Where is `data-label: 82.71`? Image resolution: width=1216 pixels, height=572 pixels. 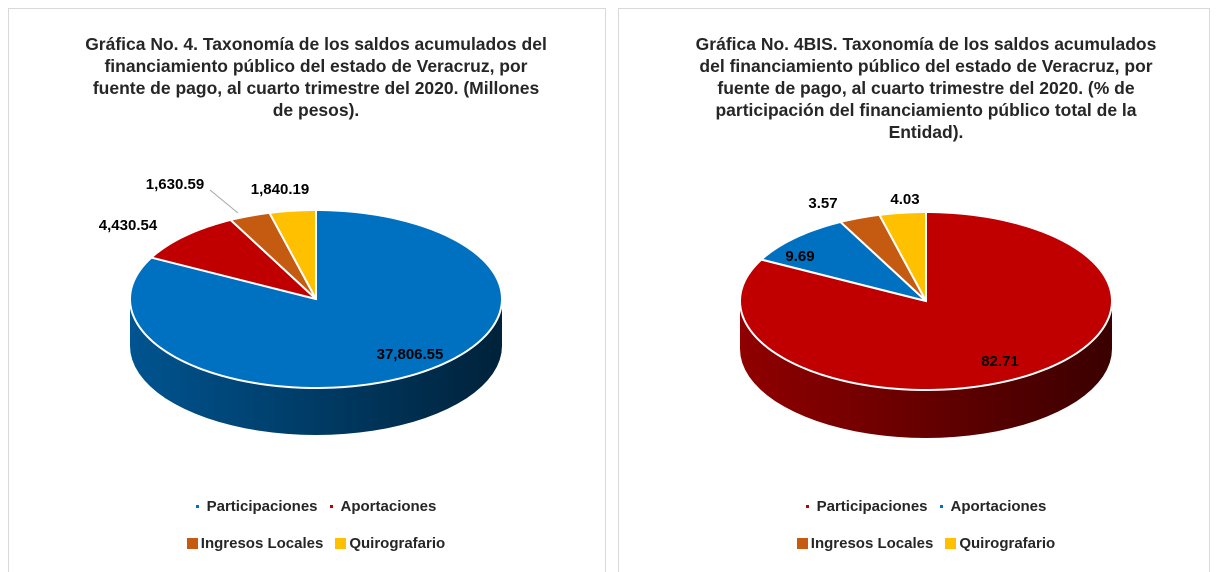
data-label: 82.71 is located at coordinates (1000, 361).